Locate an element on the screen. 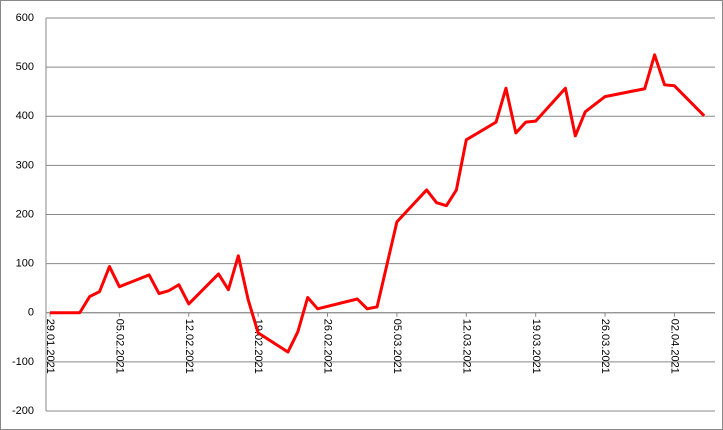 This screenshot has height=430, width=723. x-tick-label: 26.02.2021 is located at coordinates (328, 346).